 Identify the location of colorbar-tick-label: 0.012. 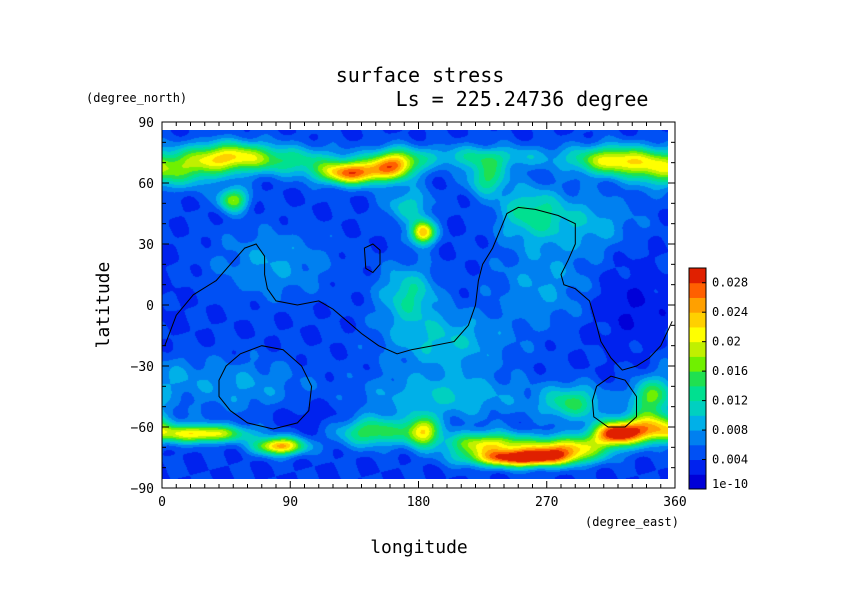
(730, 401).